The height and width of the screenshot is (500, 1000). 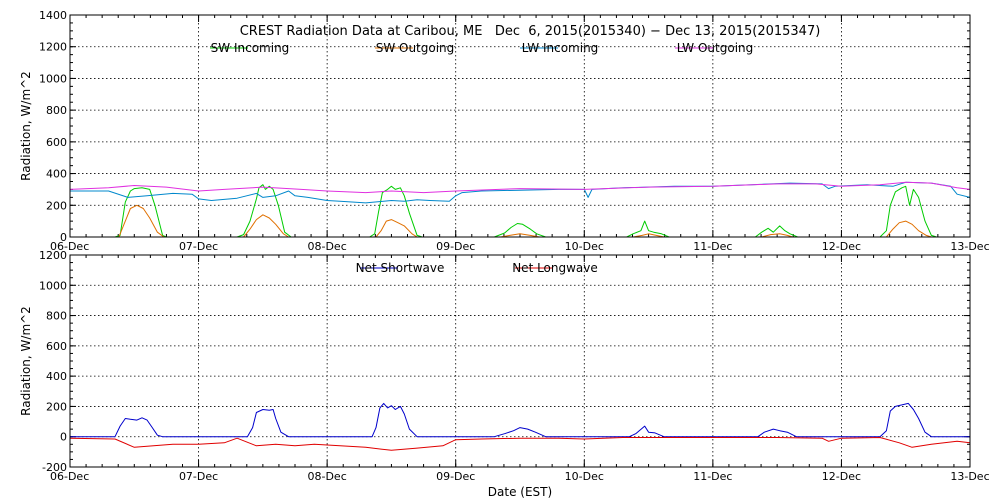 What do you see at coordinates (520, 444) in the screenshot?
I see `series-line-net-longwave` at bounding box center [520, 444].